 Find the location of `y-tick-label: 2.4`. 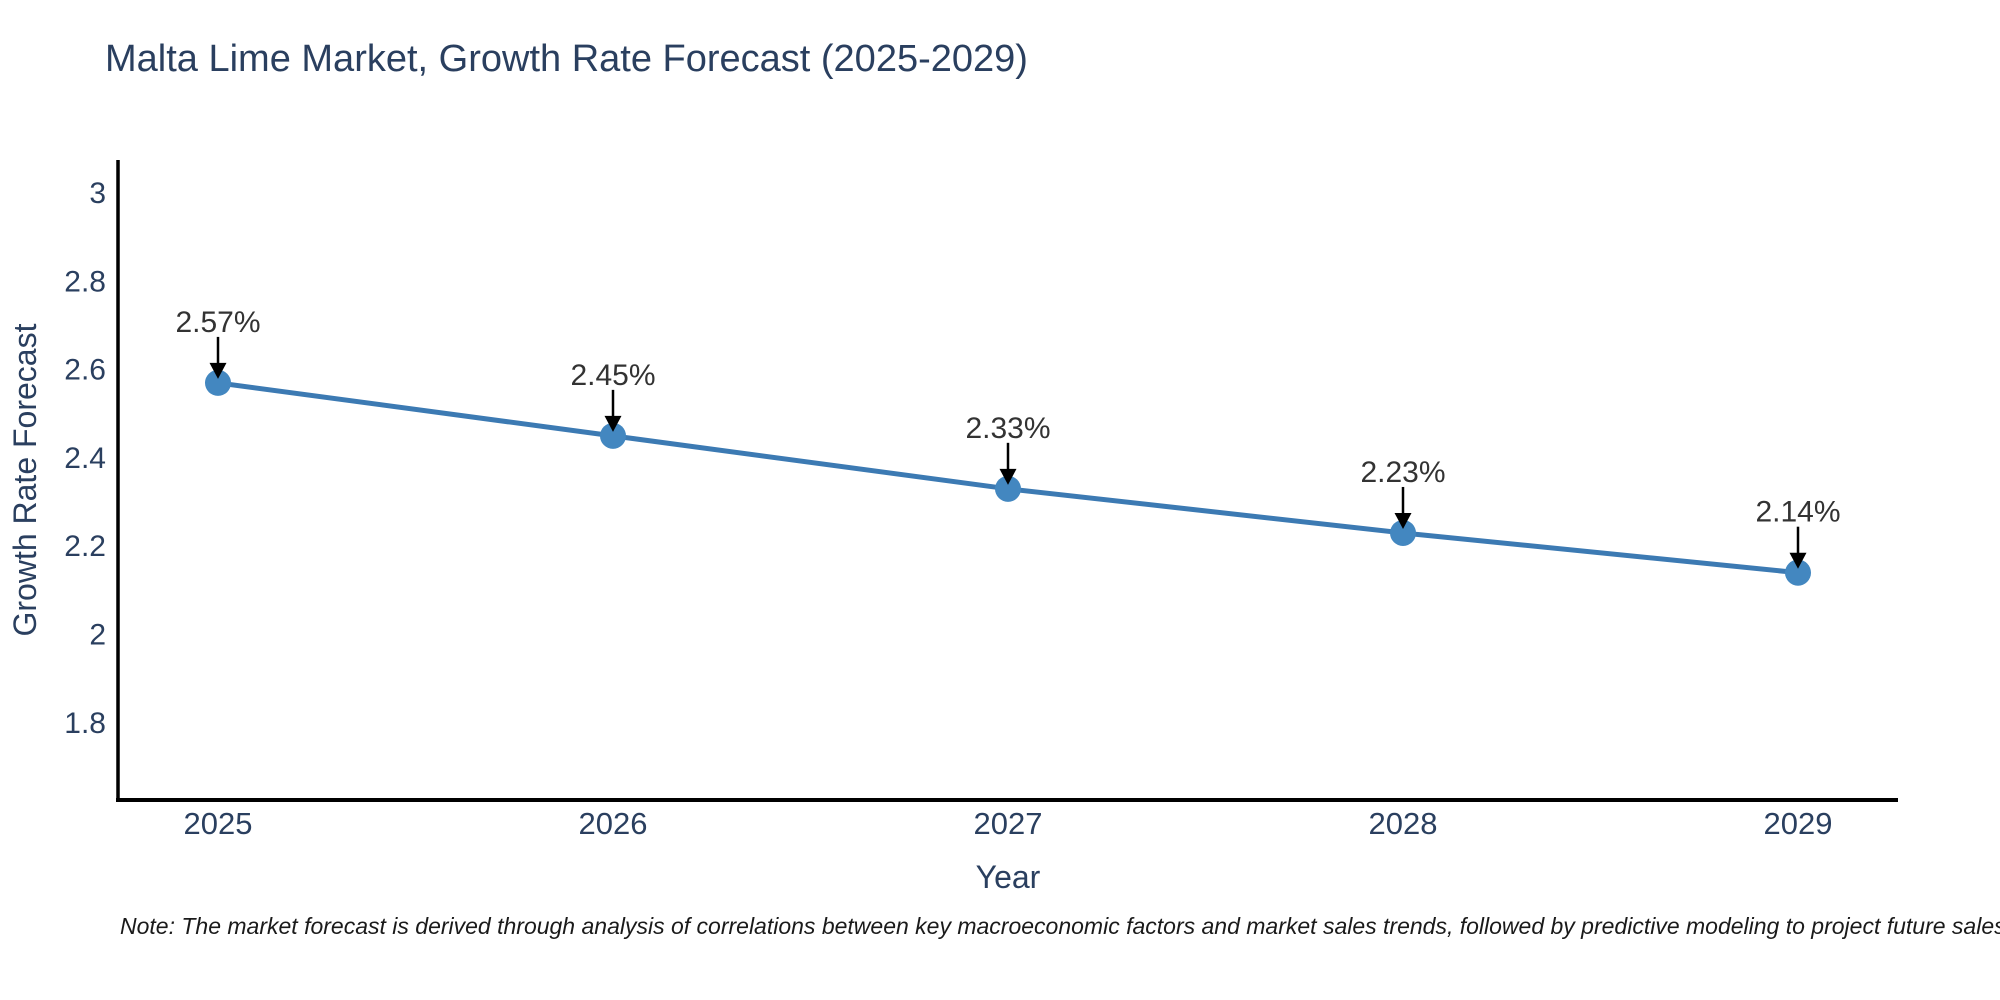

y-tick-label: 2.4 is located at coordinates (85, 458).